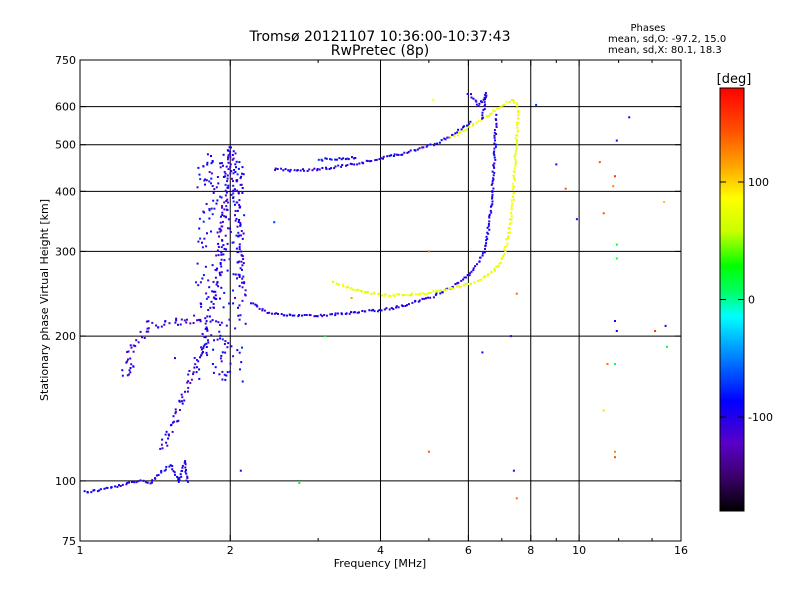 The width and height of the screenshot is (800, 600). I want to click on noise-point, so click(629, 117).